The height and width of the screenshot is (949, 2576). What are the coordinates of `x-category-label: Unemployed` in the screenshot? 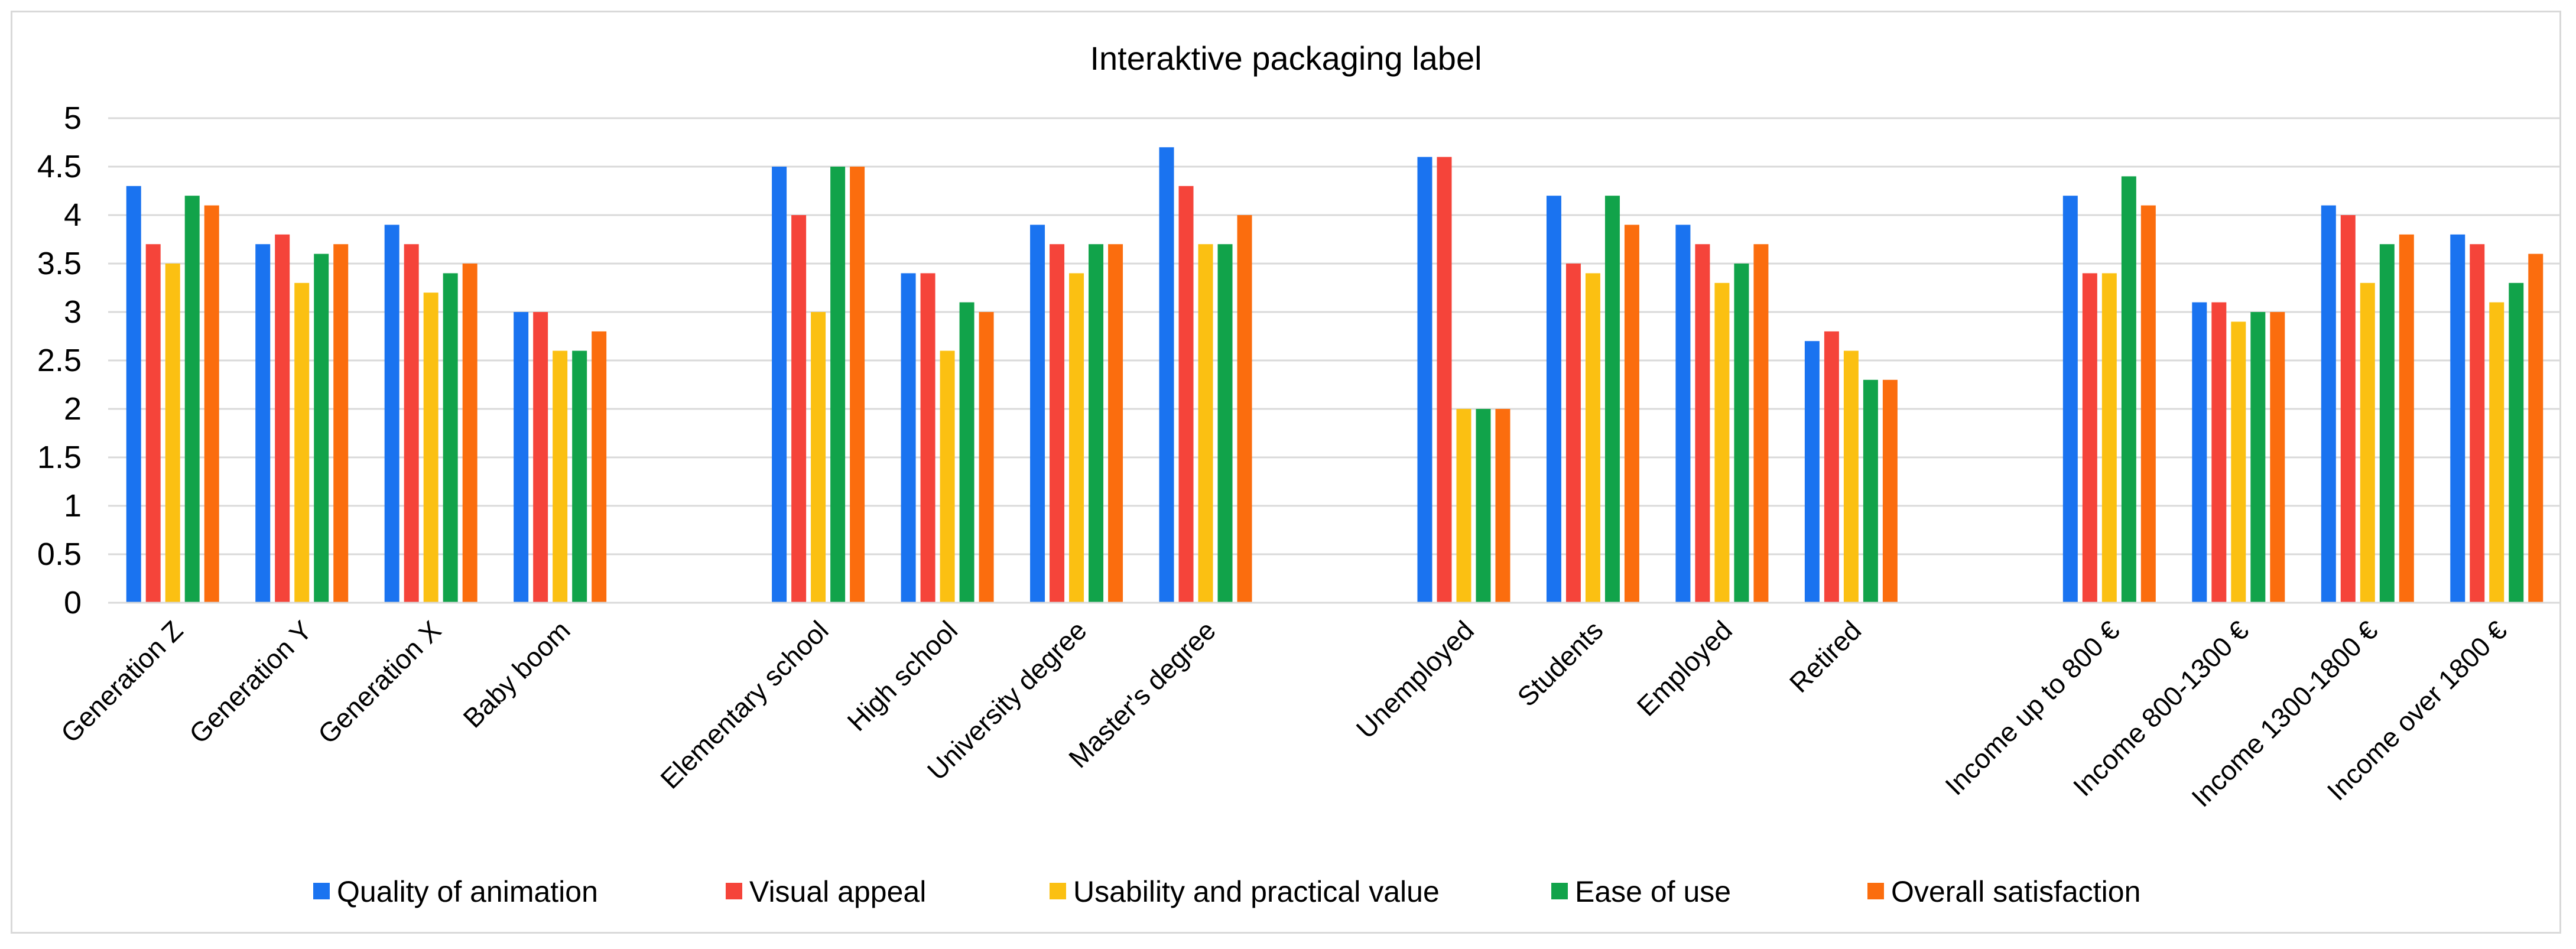 It's located at (1415, 679).